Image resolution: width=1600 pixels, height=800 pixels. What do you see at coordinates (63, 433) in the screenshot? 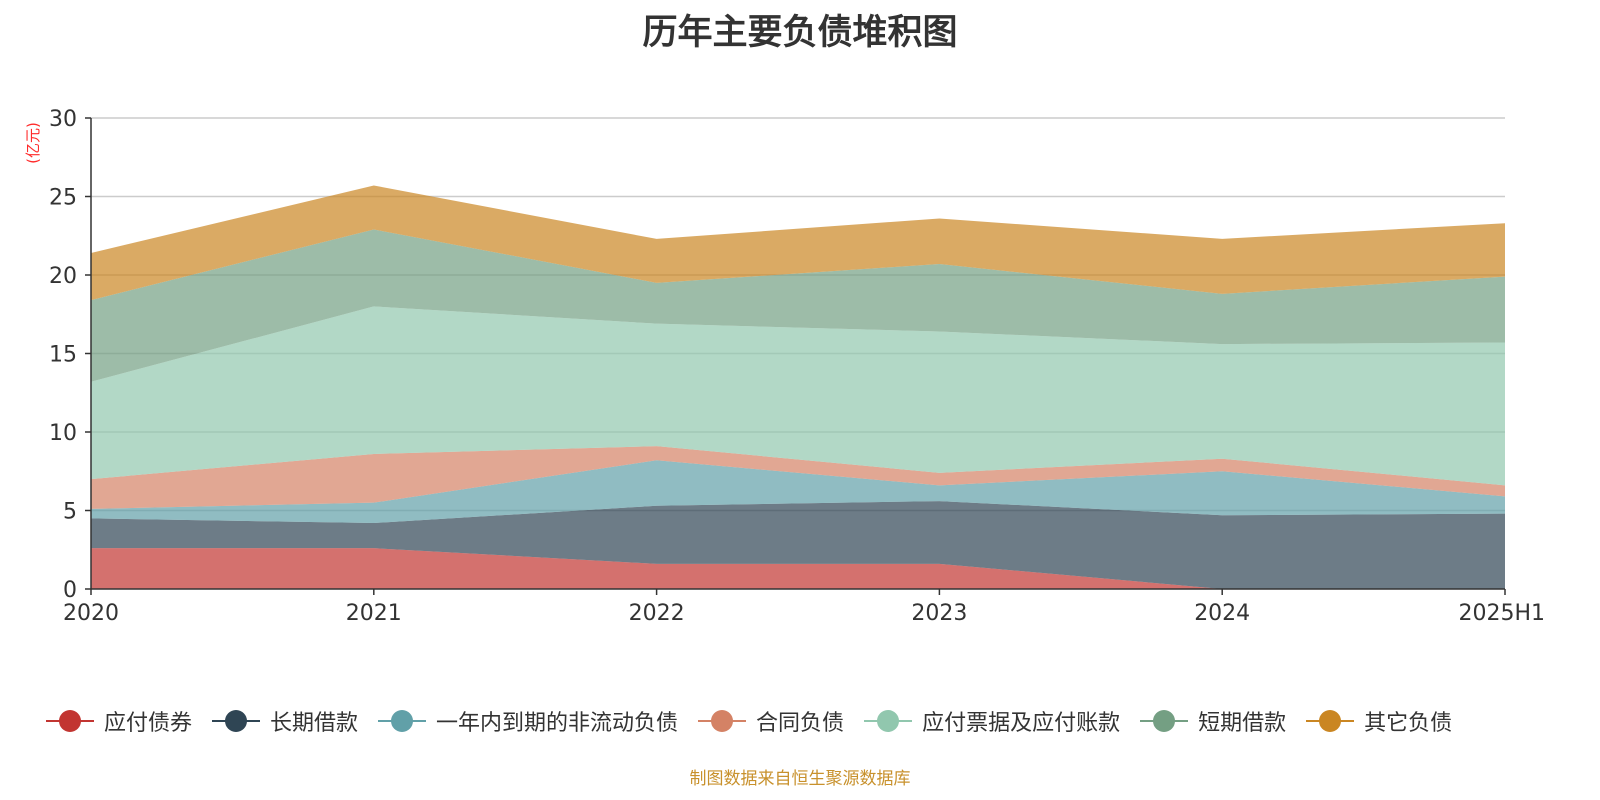
I see `y-tick-label: 10` at bounding box center [63, 433].